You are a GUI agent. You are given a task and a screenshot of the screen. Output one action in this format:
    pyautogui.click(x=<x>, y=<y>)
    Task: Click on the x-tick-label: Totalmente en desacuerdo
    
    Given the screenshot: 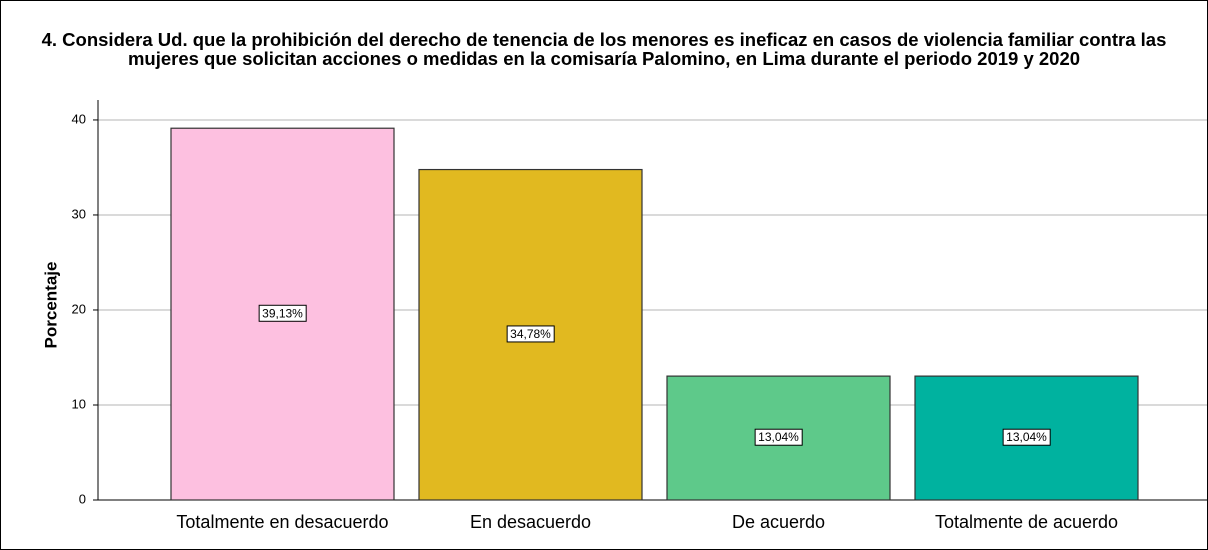 What is the action you would take?
    pyautogui.click(x=282, y=522)
    